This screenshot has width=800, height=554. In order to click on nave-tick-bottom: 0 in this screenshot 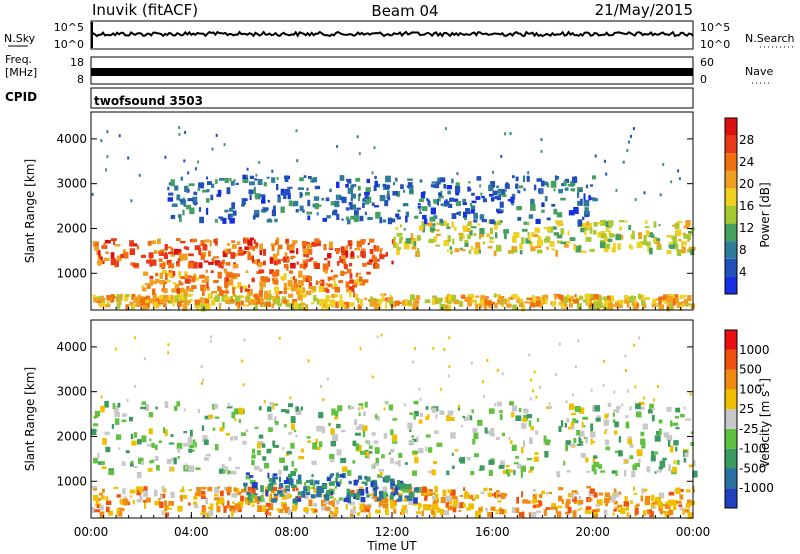, I will do `click(703, 79)`.